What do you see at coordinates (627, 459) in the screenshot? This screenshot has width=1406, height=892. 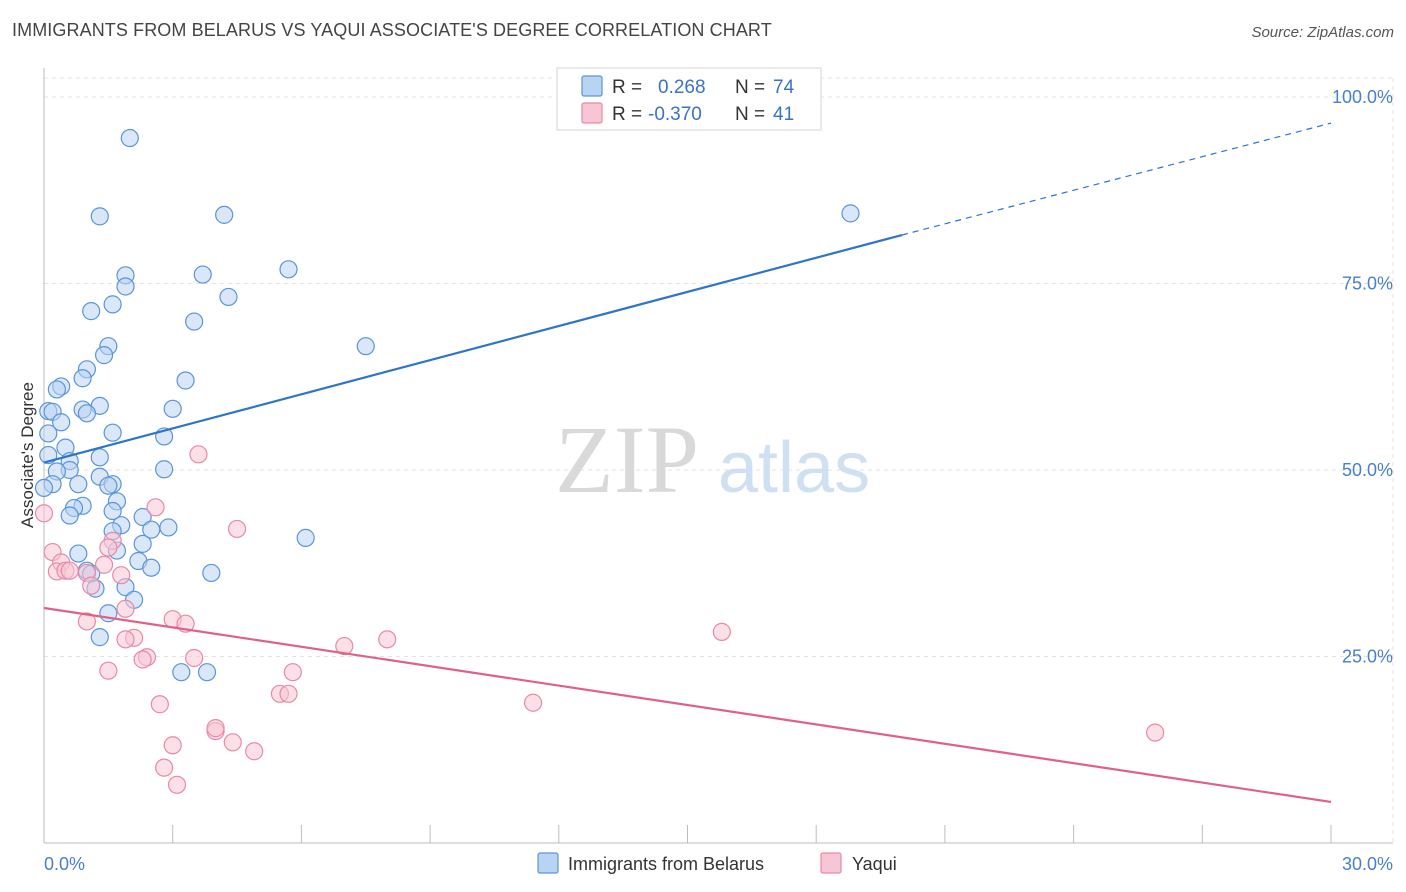 I see `watermark-zip: ZIP` at bounding box center [627, 459].